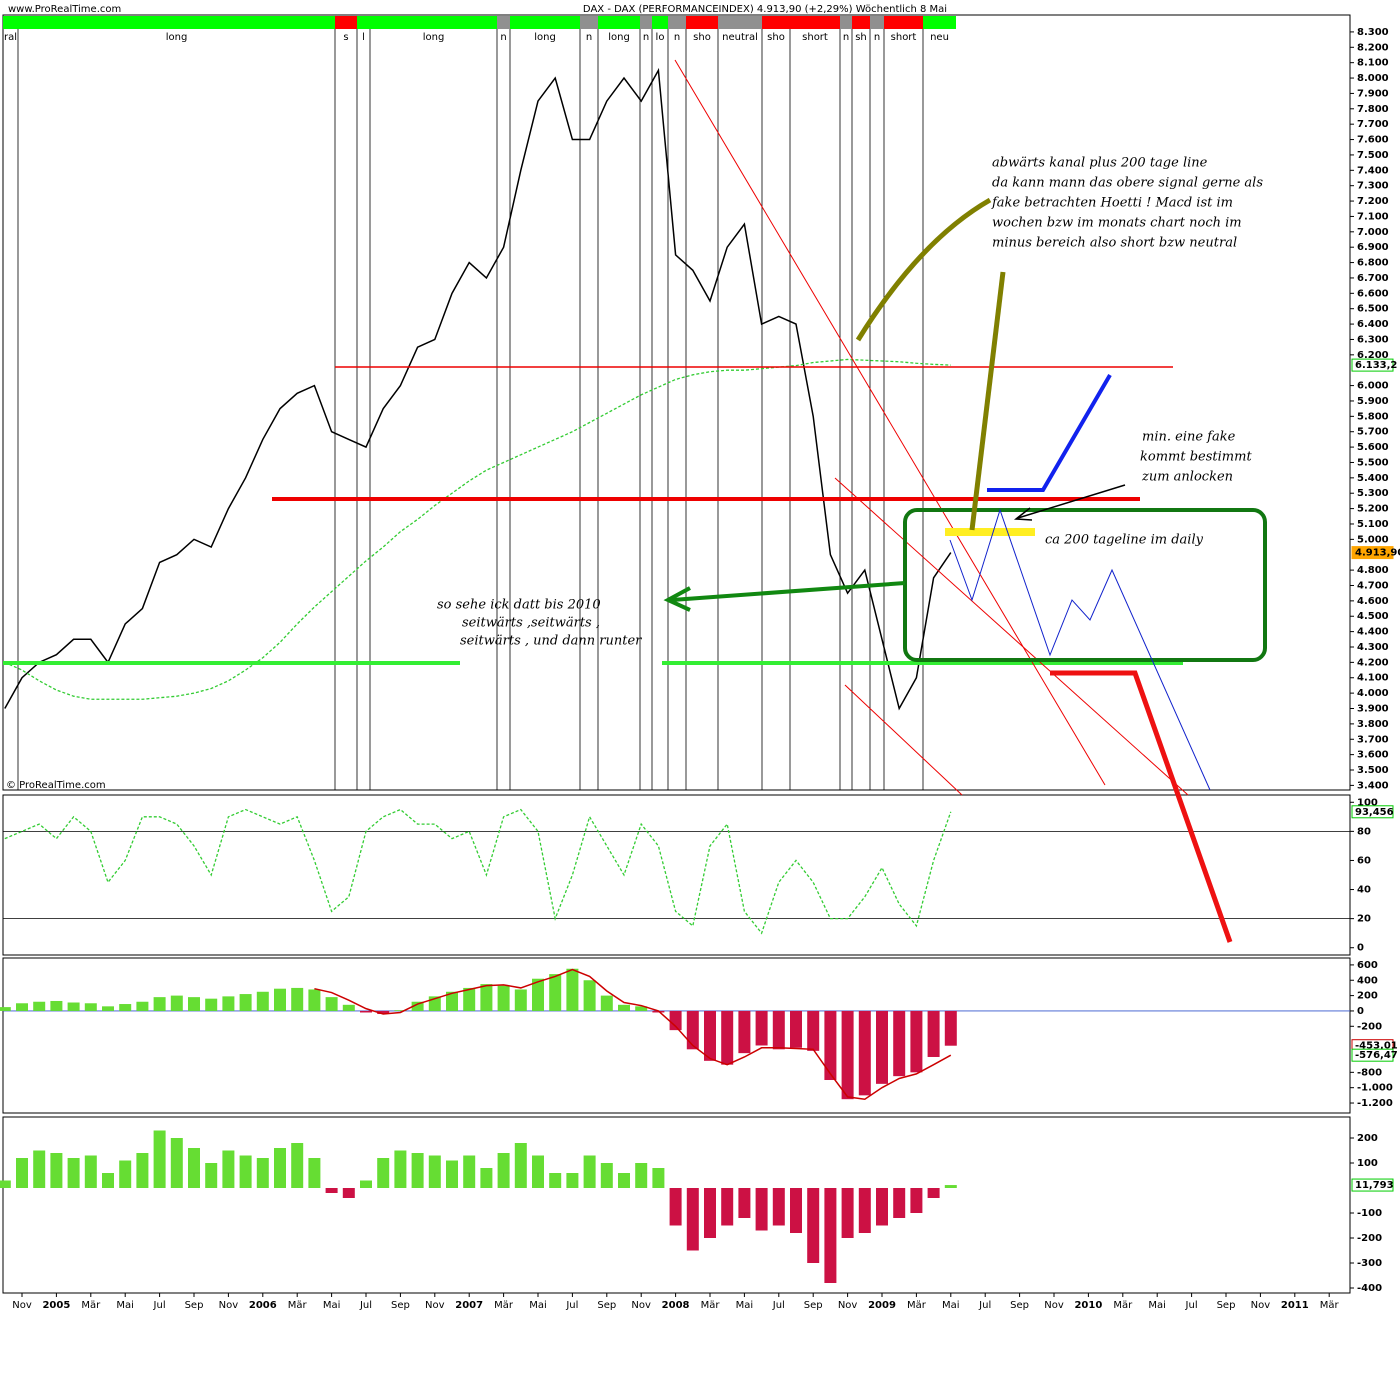  I want to click on y-tick-label: -300, so click(1369, 1263).